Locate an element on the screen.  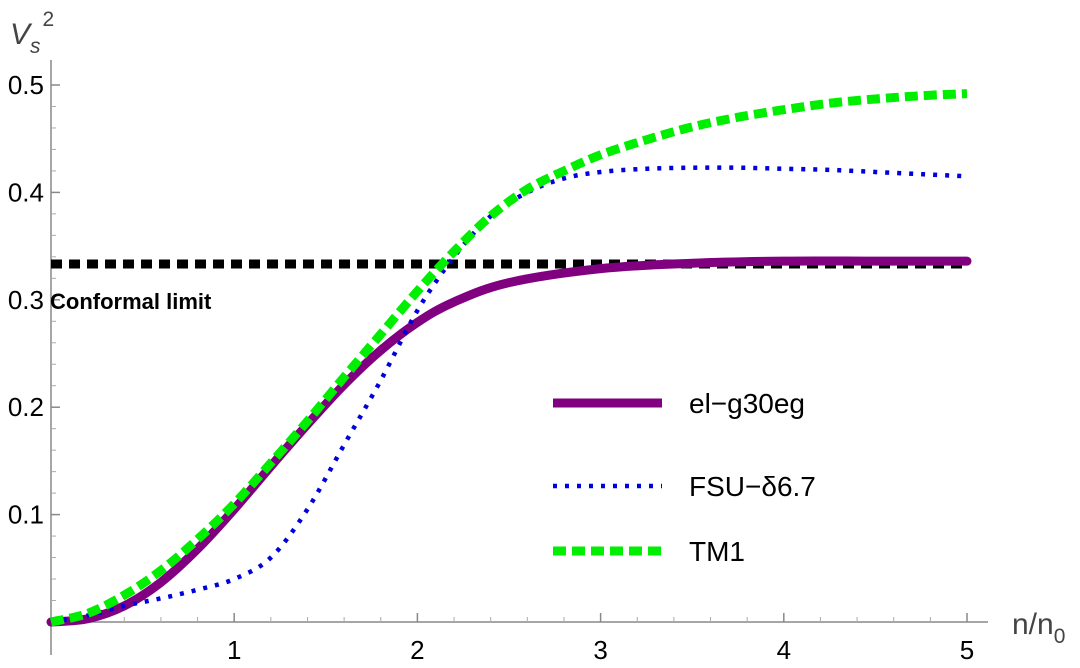
y-axis-label-sub: s is located at coordinates (35, 46).